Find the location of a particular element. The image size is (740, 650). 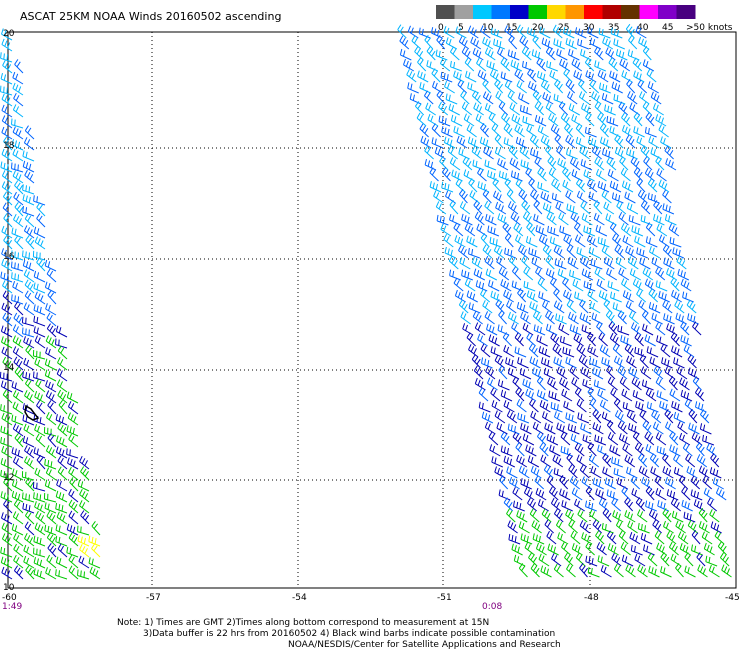

map-title: ASCAT 25KM NOAA Winds 20160502 ascending is located at coordinates (150, 16).